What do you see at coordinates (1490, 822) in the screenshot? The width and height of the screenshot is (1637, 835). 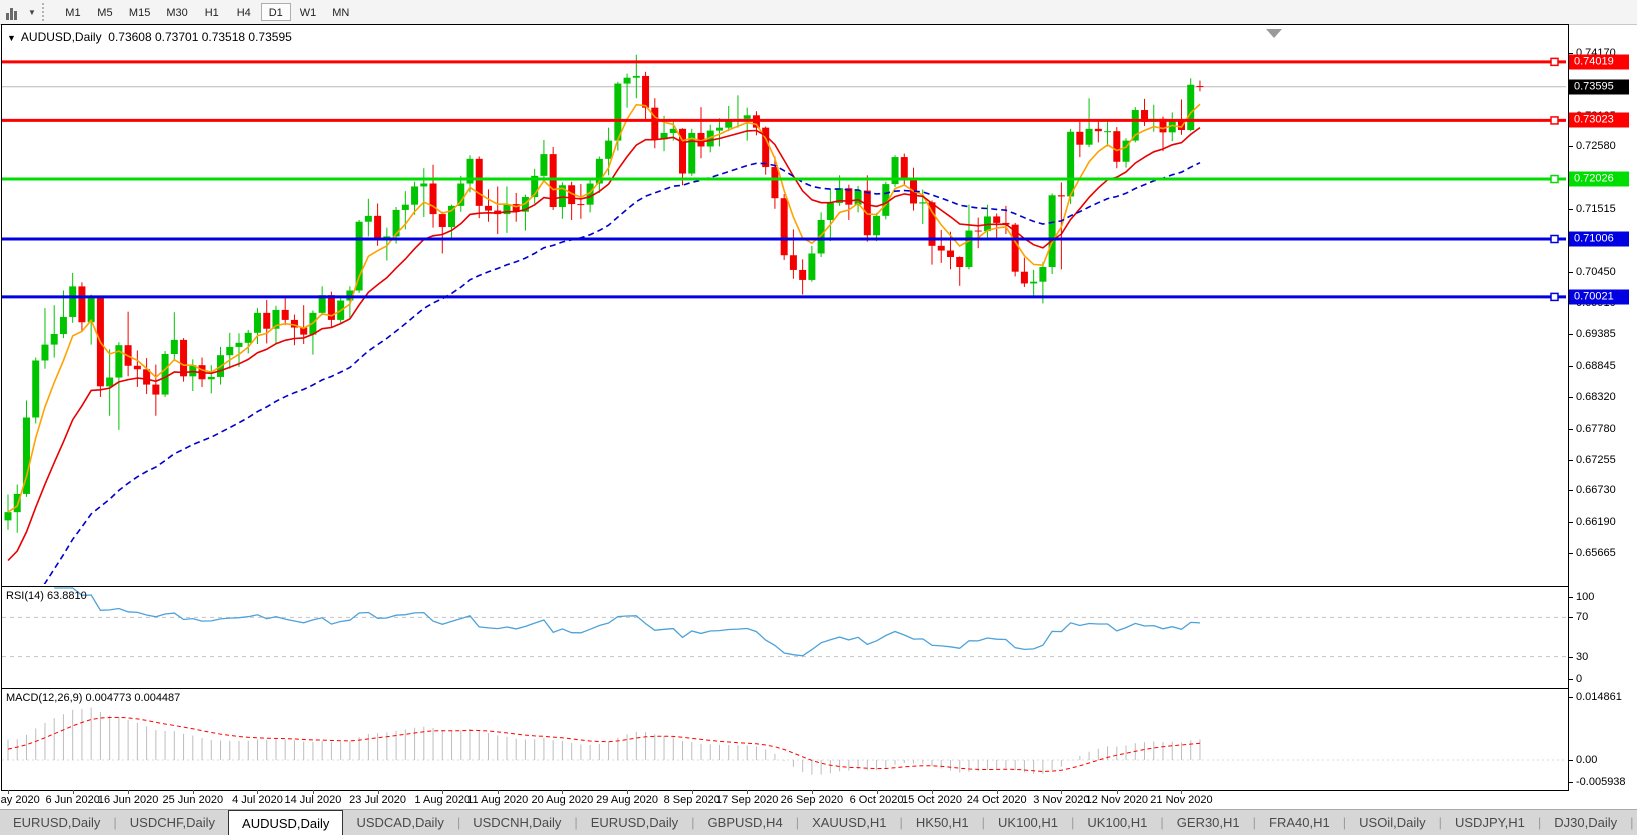 I see `symbol-tab-USDJPY-H1: USDJPY,H1` at bounding box center [1490, 822].